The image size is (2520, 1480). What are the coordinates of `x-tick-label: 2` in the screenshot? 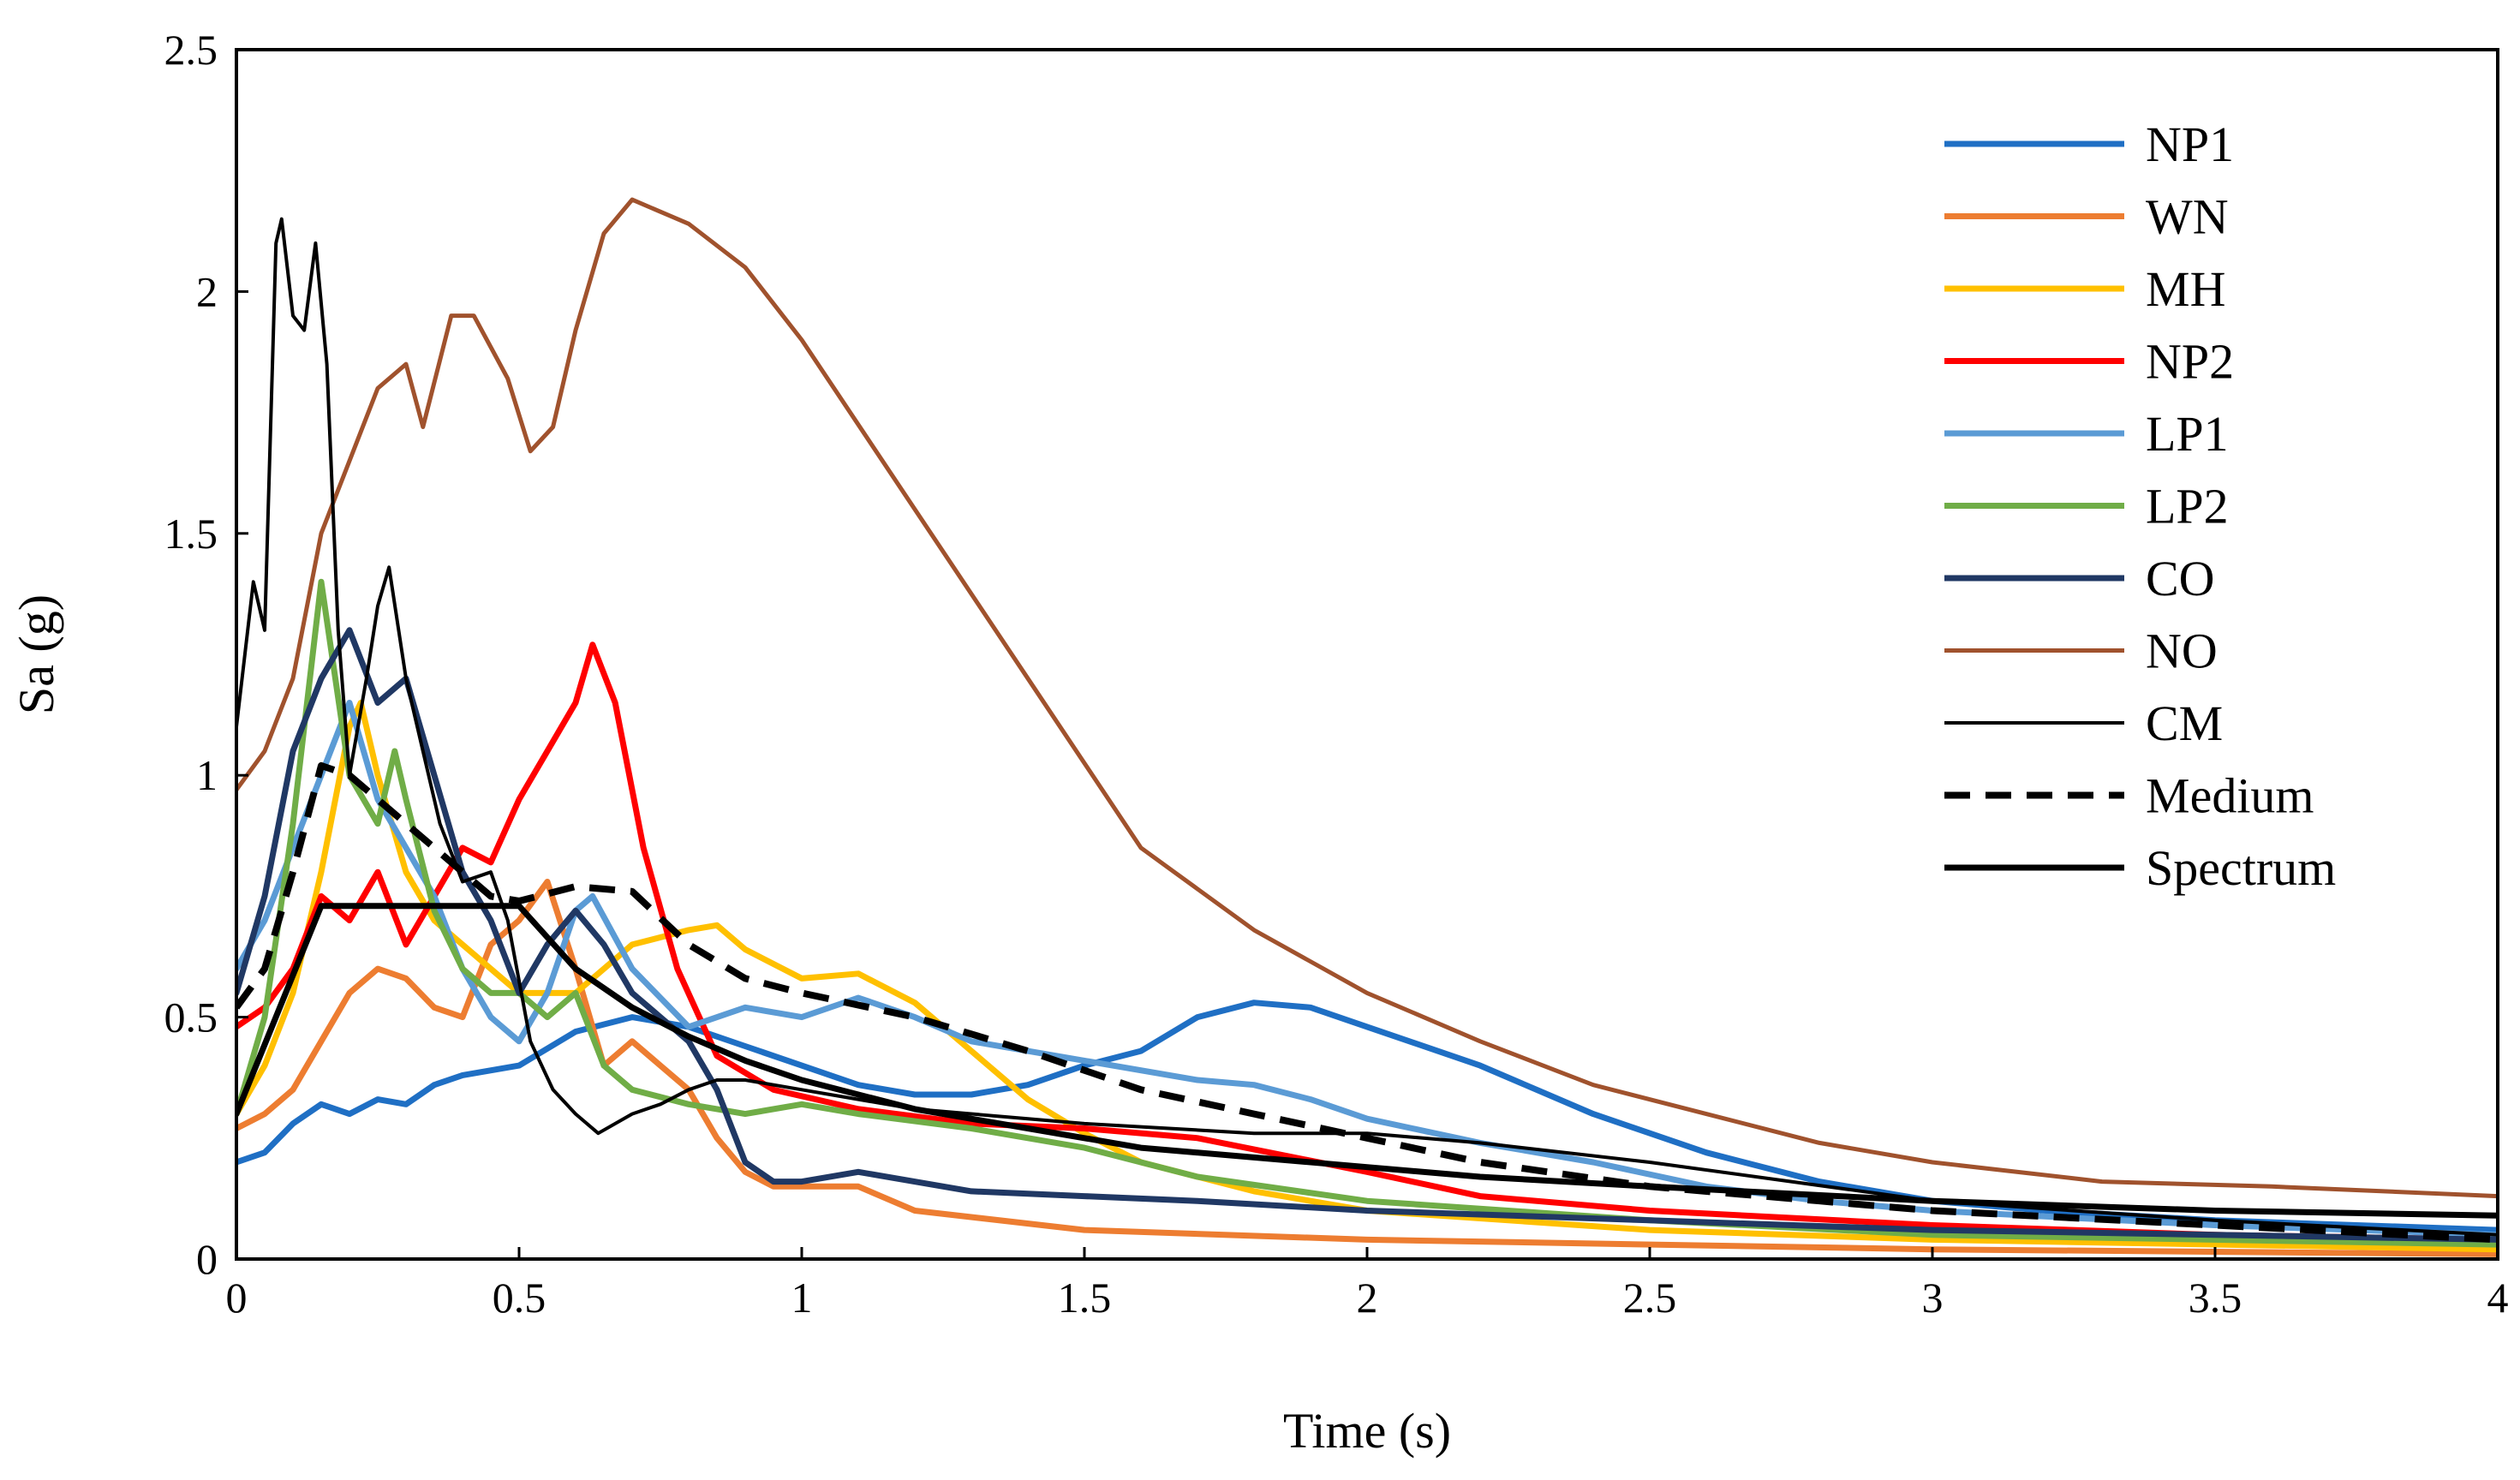 It's located at (1368, 1298).